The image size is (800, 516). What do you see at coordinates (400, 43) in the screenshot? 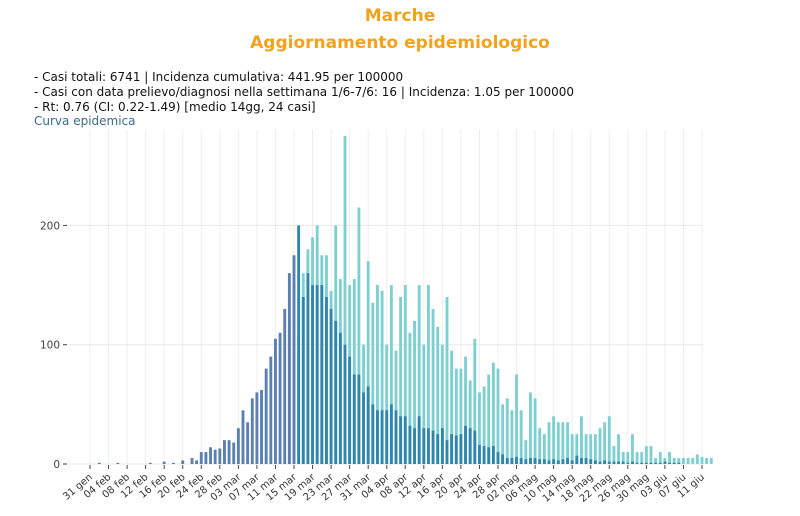
I see `report-subtitle: Aggiornamento epidemiologico` at bounding box center [400, 43].